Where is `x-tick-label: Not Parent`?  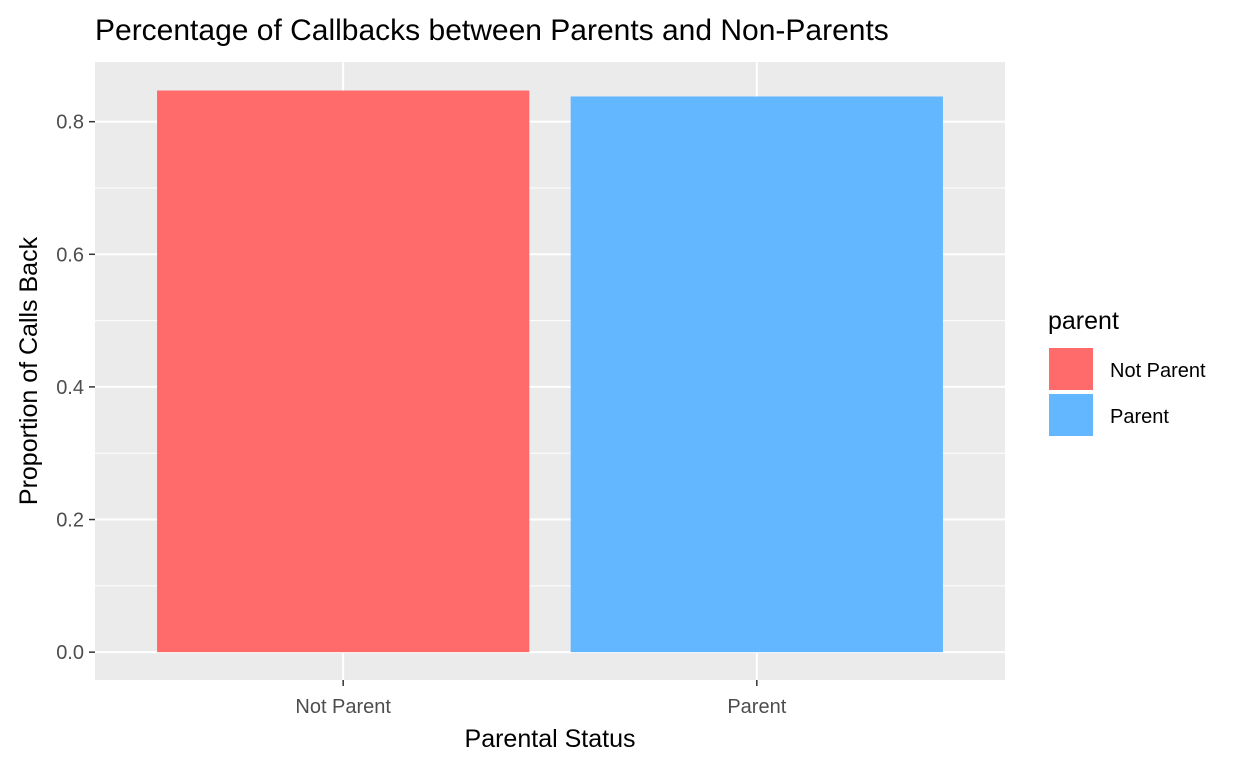
x-tick-label: Not Parent is located at coordinates (343, 707).